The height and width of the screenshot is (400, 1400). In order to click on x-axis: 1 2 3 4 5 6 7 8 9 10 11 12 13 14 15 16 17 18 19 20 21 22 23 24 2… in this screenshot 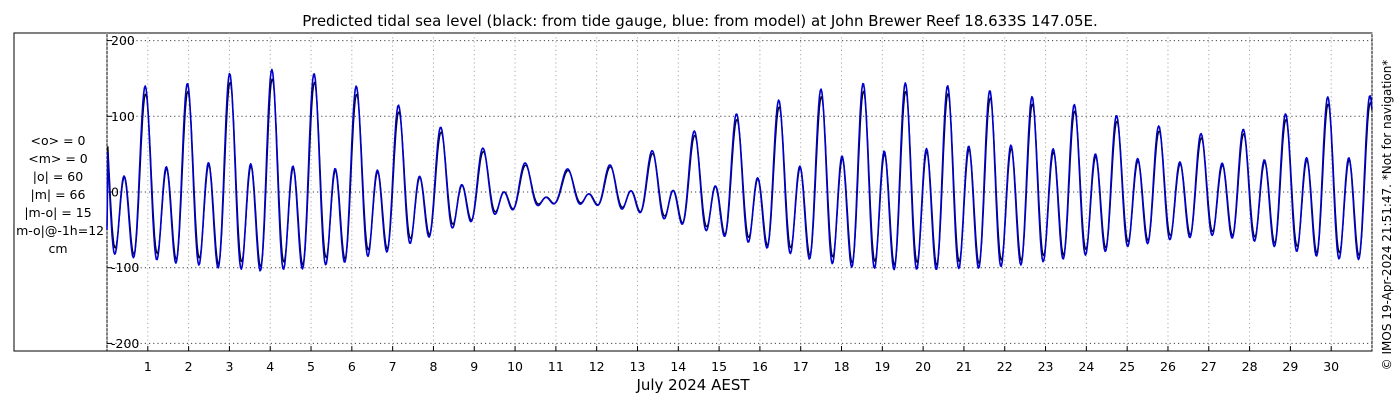, I will do `click(741, 360)`.